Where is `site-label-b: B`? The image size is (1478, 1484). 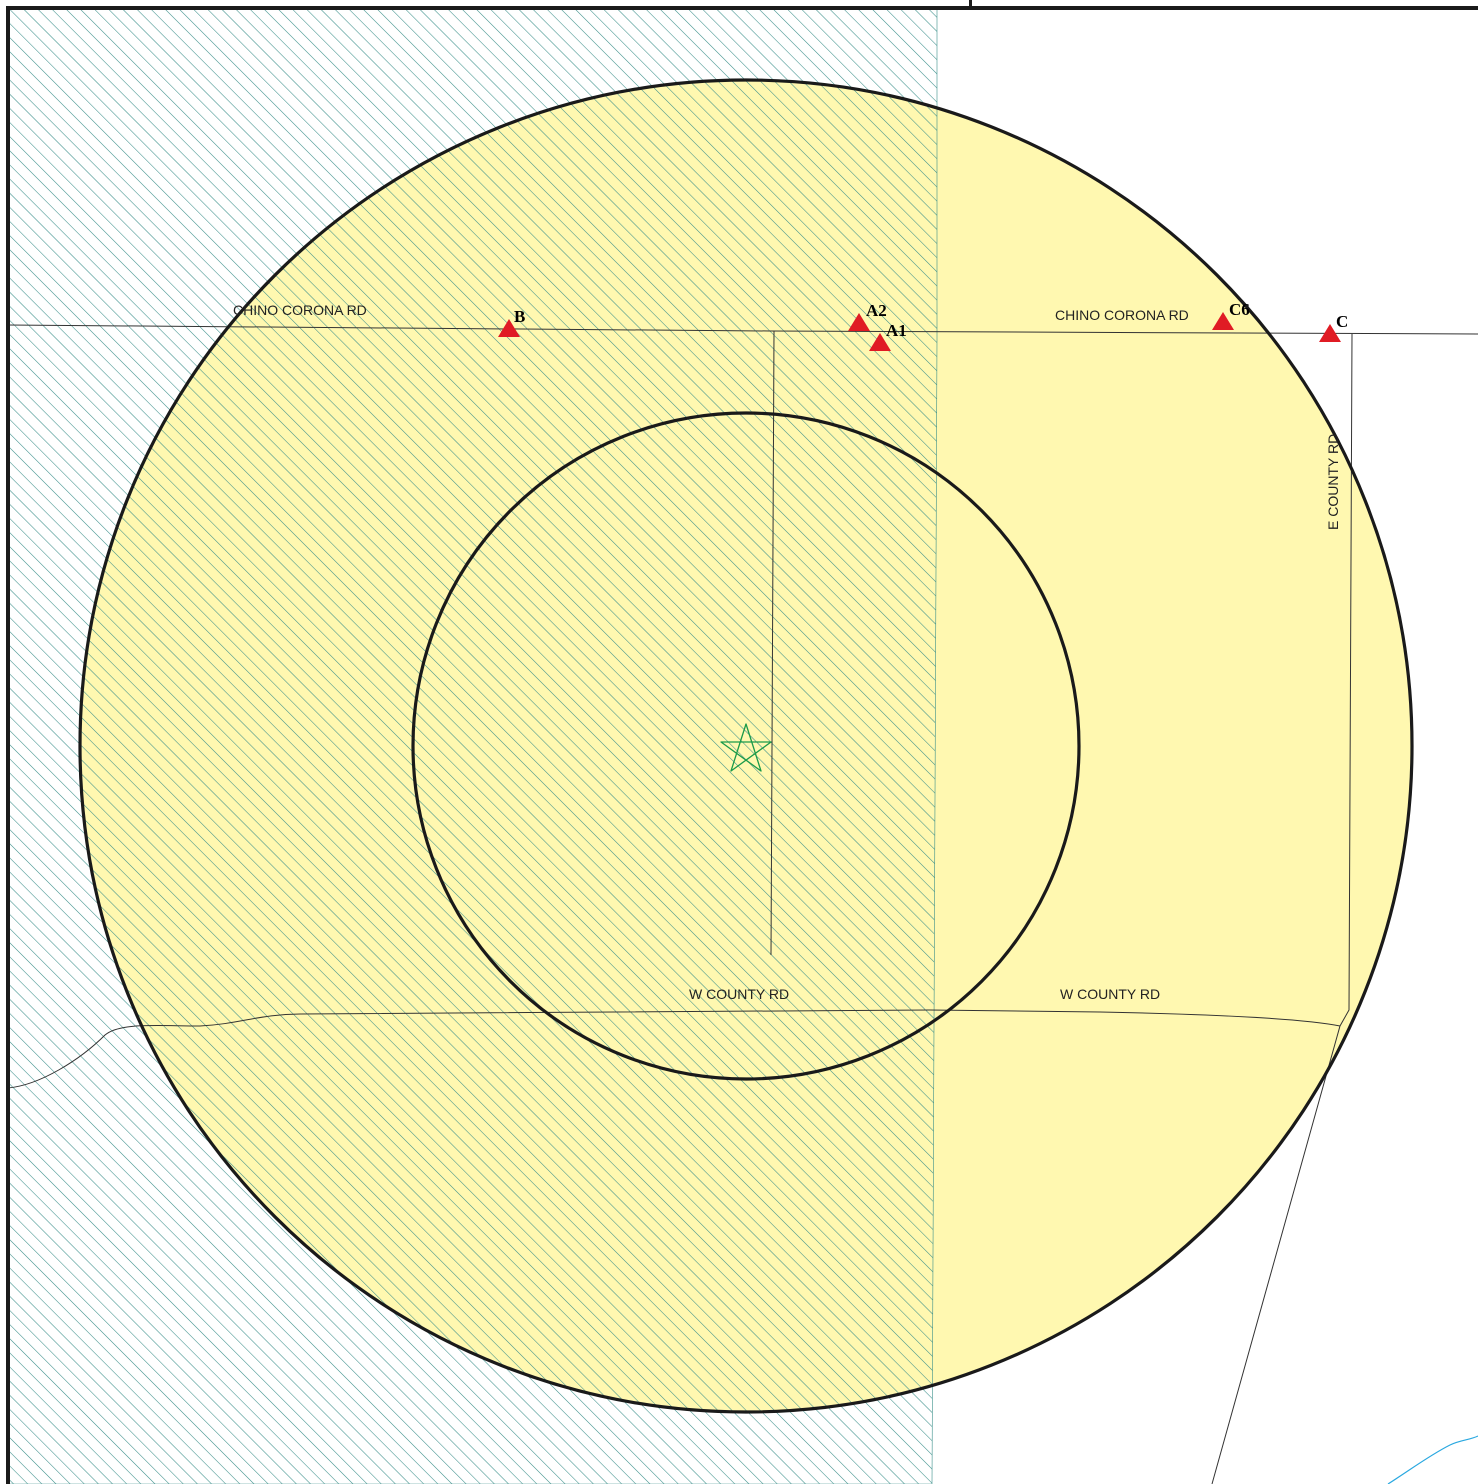
site-label-b: B is located at coordinates (519, 316).